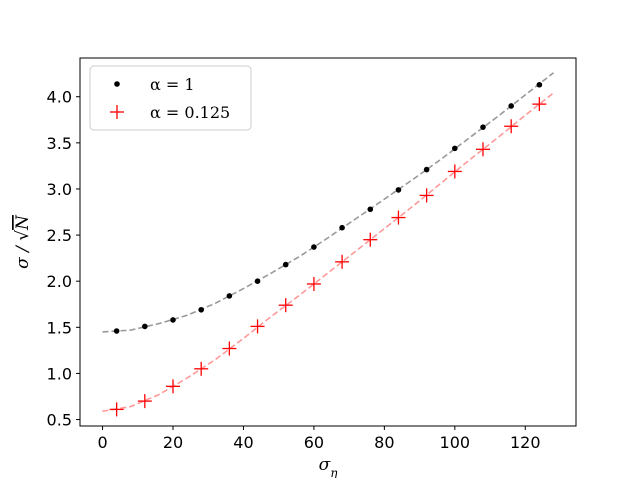 This screenshot has width=640, height=478. What do you see at coordinates (455, 442) in the screenshot?
I see `x-tick-label: 100` at bounding box center [455, 442].